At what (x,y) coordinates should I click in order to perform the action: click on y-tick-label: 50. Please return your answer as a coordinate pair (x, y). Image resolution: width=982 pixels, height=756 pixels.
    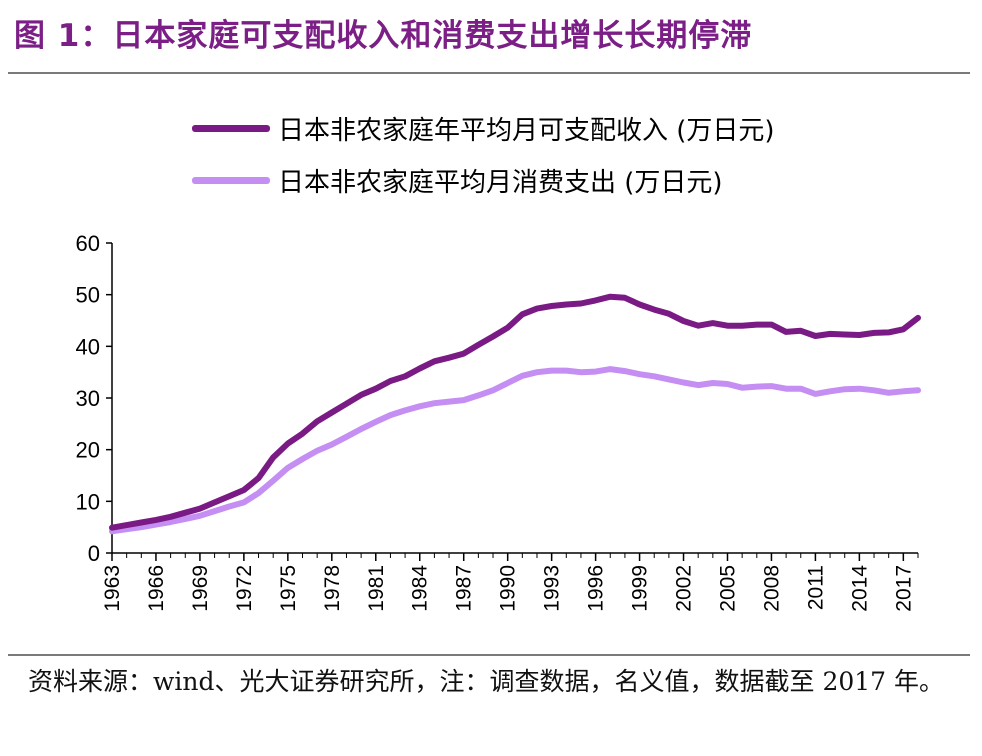
    Looking at the image, I should click on (88, 295).